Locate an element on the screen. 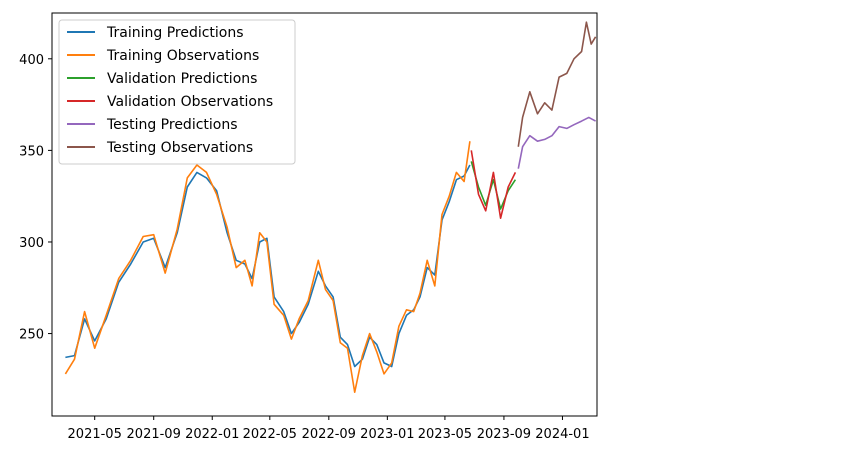 This screenshot has width=848, height=454. x-tick-label-2: 2022-01 is located at coordinates (212, 434).